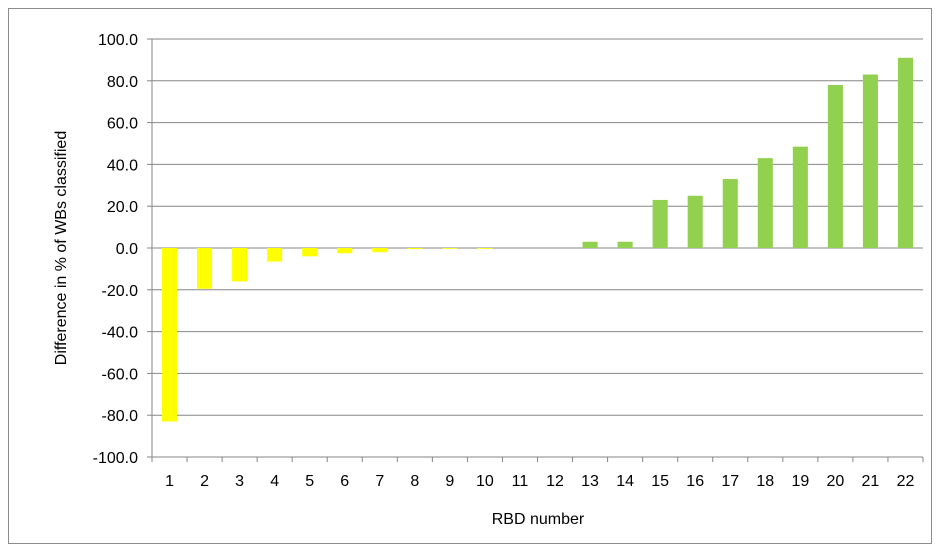  I want to click on y-tick-label: 20.0, so click(122, 207).